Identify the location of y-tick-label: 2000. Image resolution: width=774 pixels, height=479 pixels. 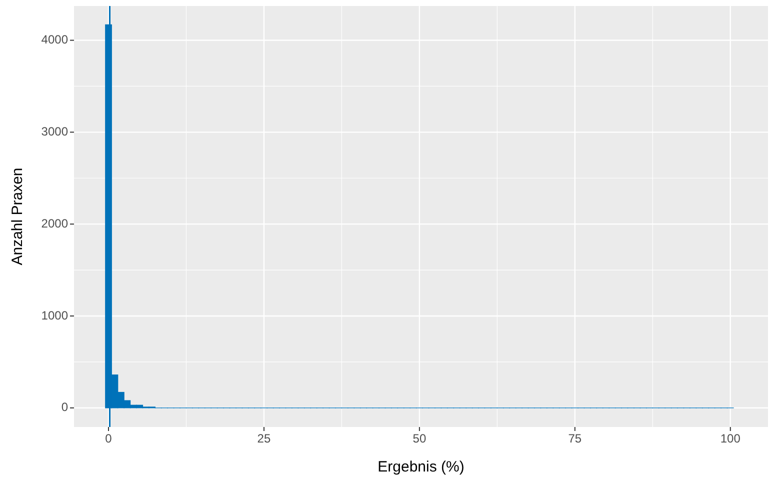
(54, 223).